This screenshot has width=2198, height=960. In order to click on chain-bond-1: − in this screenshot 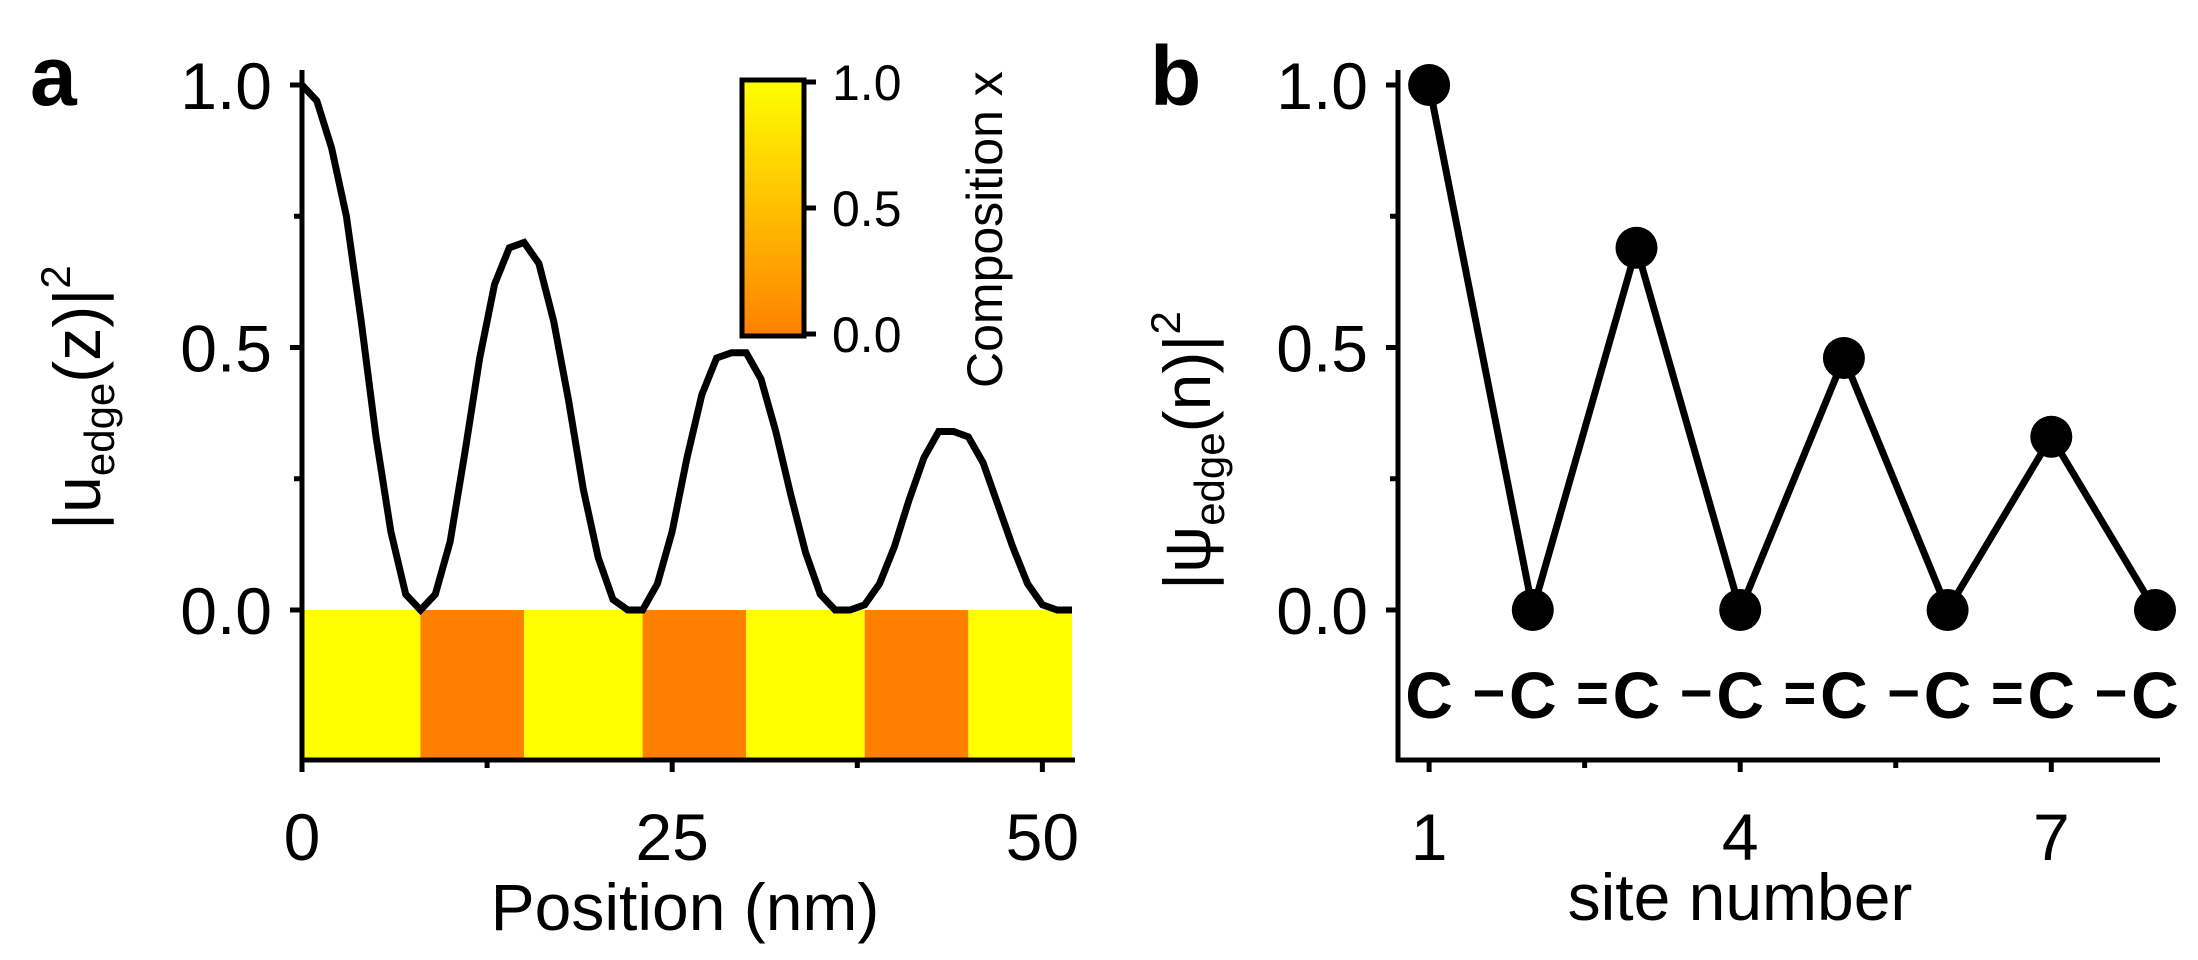, I will do `click(1488, 692)`.